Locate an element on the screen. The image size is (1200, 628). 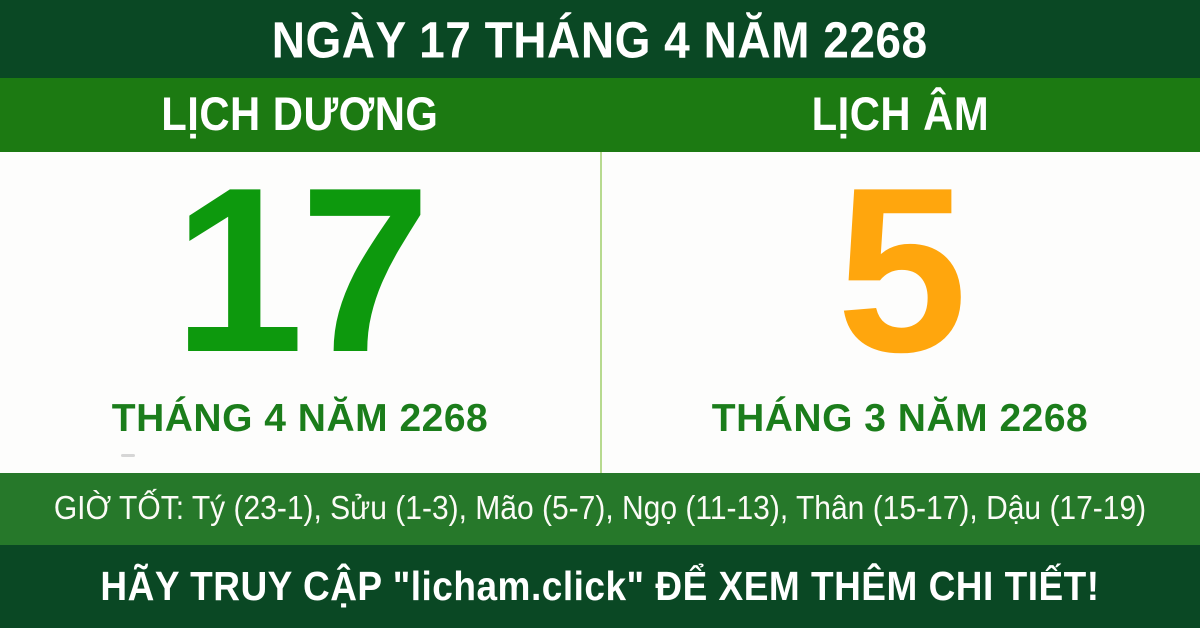
top-title-bar: NGÀY 17 THÁNG 4 NĂM 2268 is located at coordinates (600, 39).